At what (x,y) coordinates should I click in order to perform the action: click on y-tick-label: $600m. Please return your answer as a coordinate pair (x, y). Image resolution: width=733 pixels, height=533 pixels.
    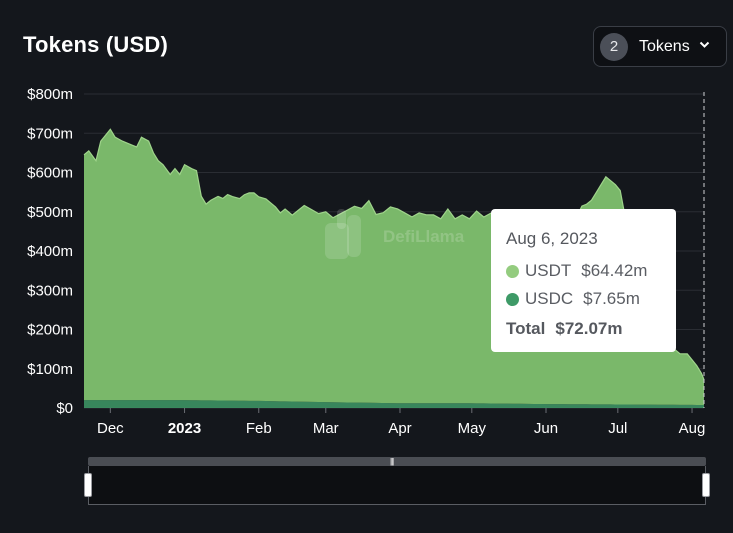
    Looking at the image, I should click on (50, 173).